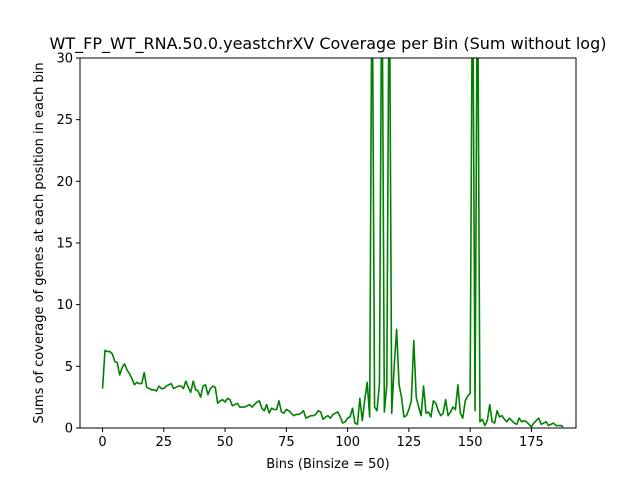 This screenshot has height=484, width=640. Describe the element at coordinates (64, 244) in the screenshot. I see `y-tick-label: 15` at that location.